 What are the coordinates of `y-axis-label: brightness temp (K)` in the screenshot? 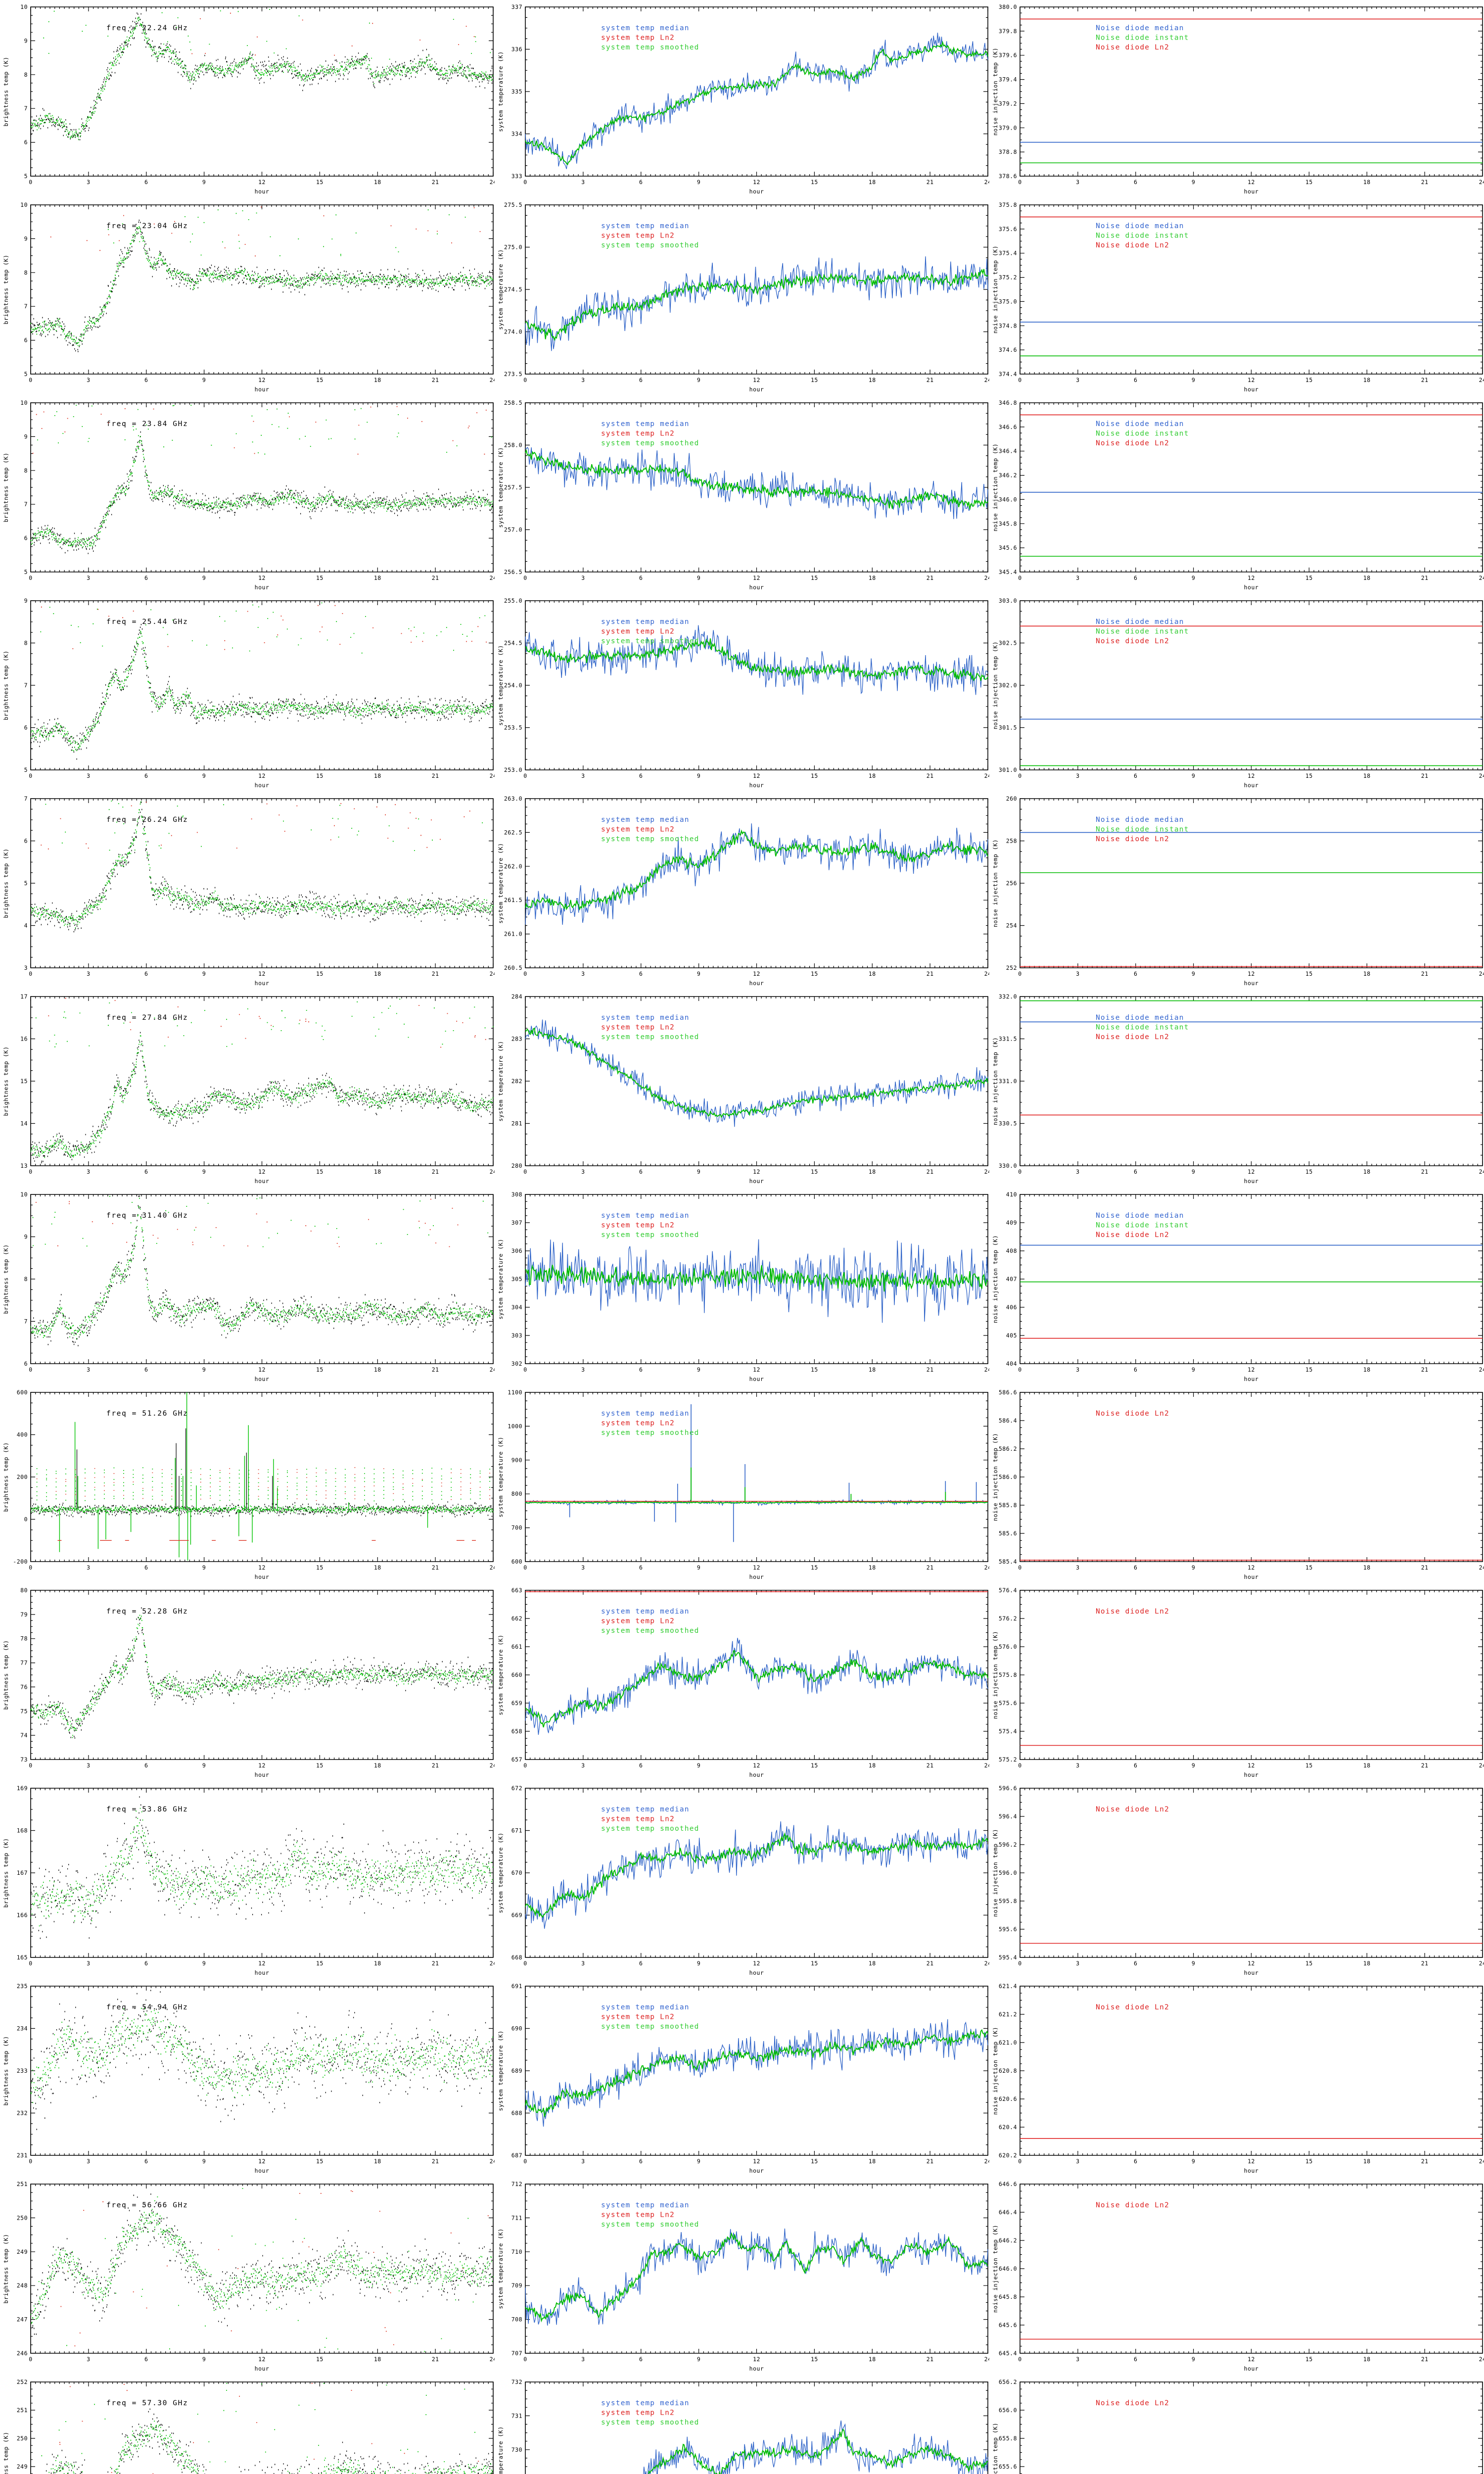 It's located at (5, 1873).